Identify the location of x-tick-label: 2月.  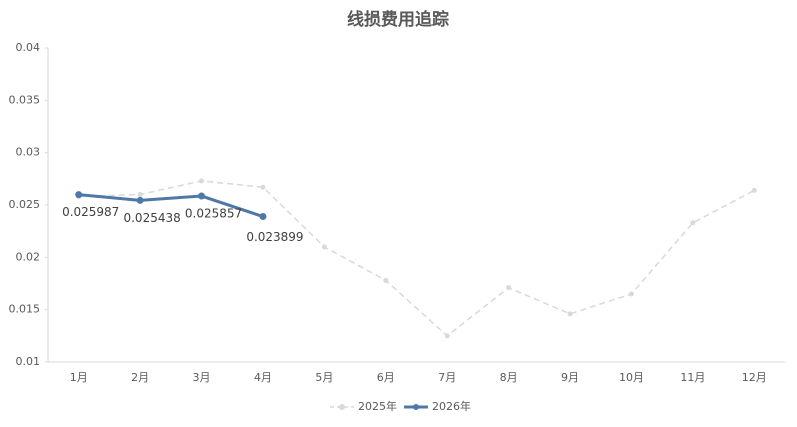
(140, 377).